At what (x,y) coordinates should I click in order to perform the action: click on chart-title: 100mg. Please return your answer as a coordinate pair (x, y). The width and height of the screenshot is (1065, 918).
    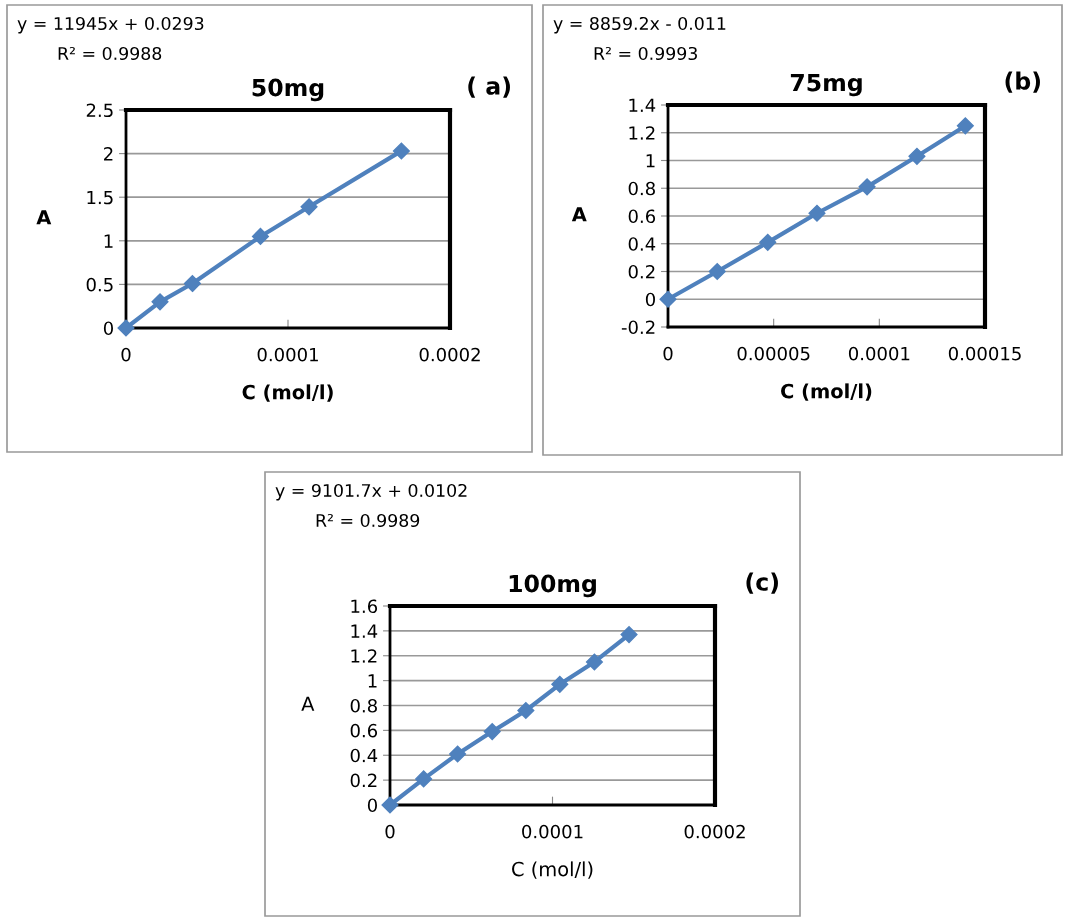
    Looking at the image, I should click on (552, 586).